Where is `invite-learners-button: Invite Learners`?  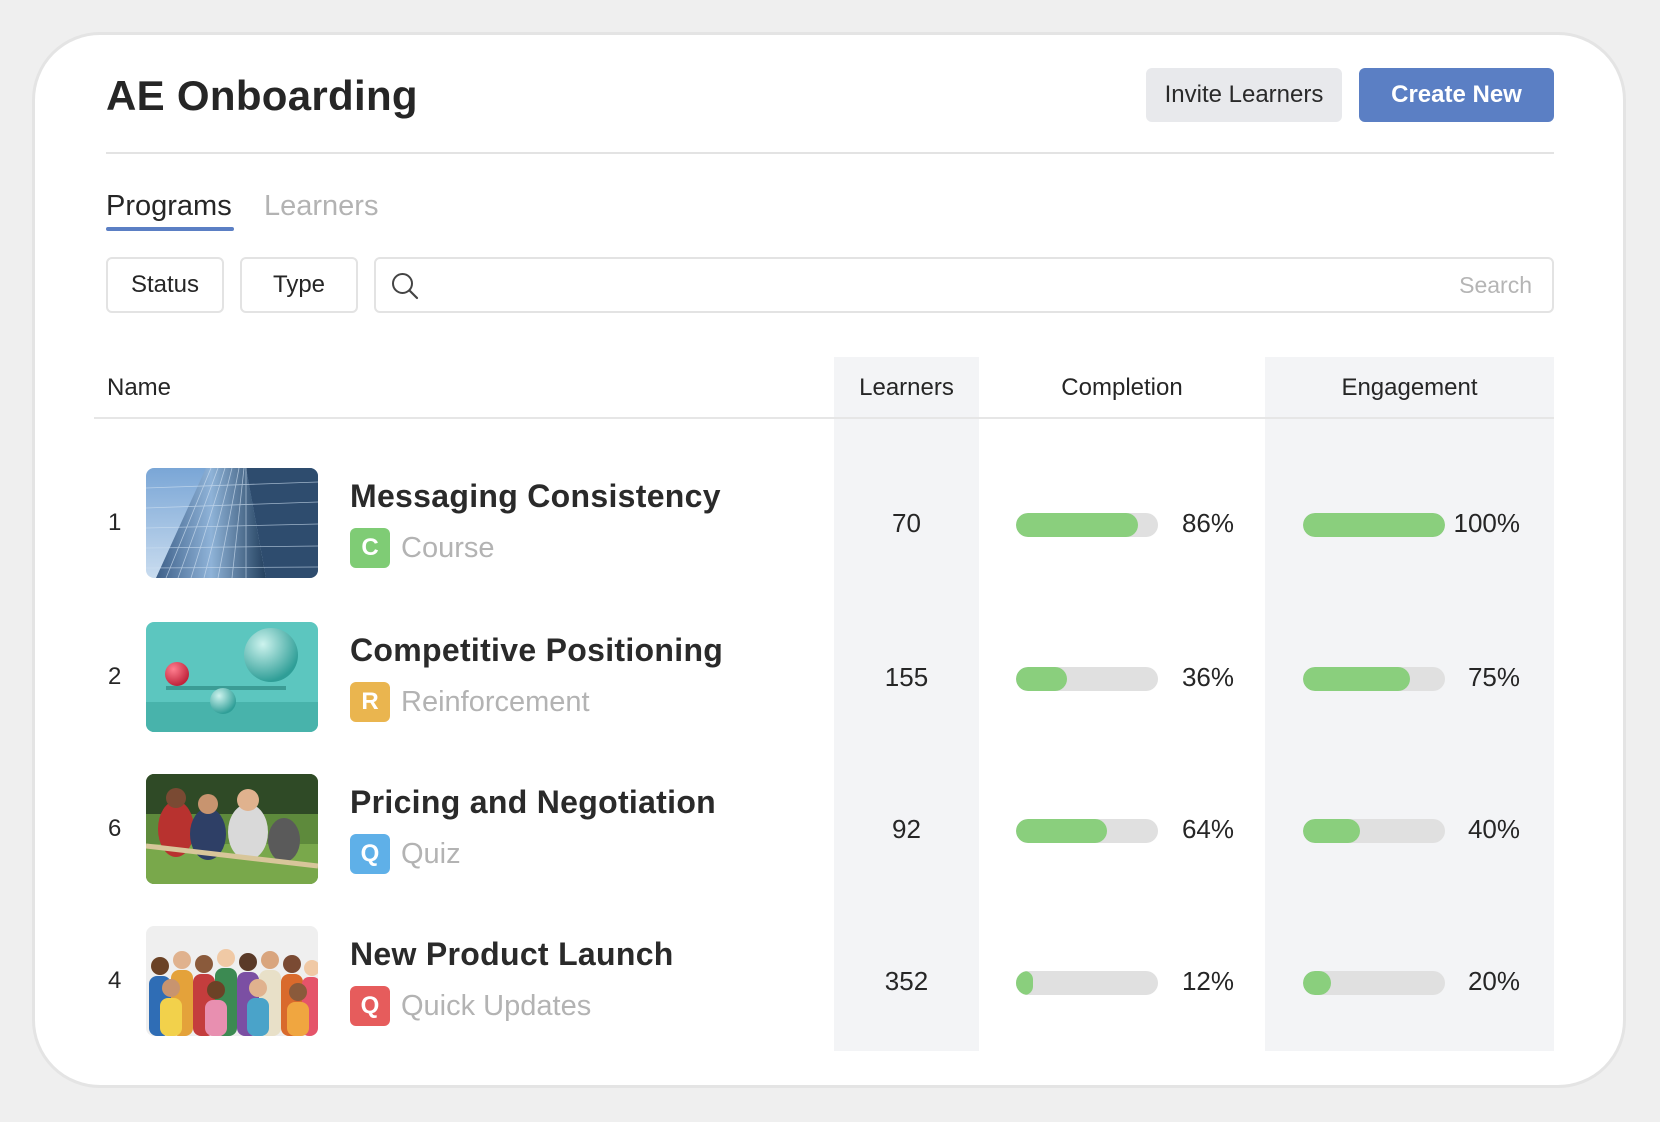 invite-learners-button: Invite Learners is located at coordinates (1244, 95).